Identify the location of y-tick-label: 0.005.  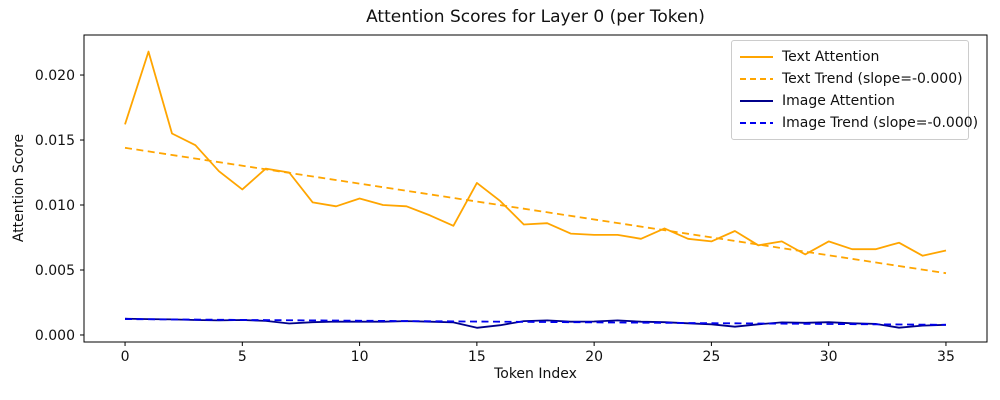
(55, 271).